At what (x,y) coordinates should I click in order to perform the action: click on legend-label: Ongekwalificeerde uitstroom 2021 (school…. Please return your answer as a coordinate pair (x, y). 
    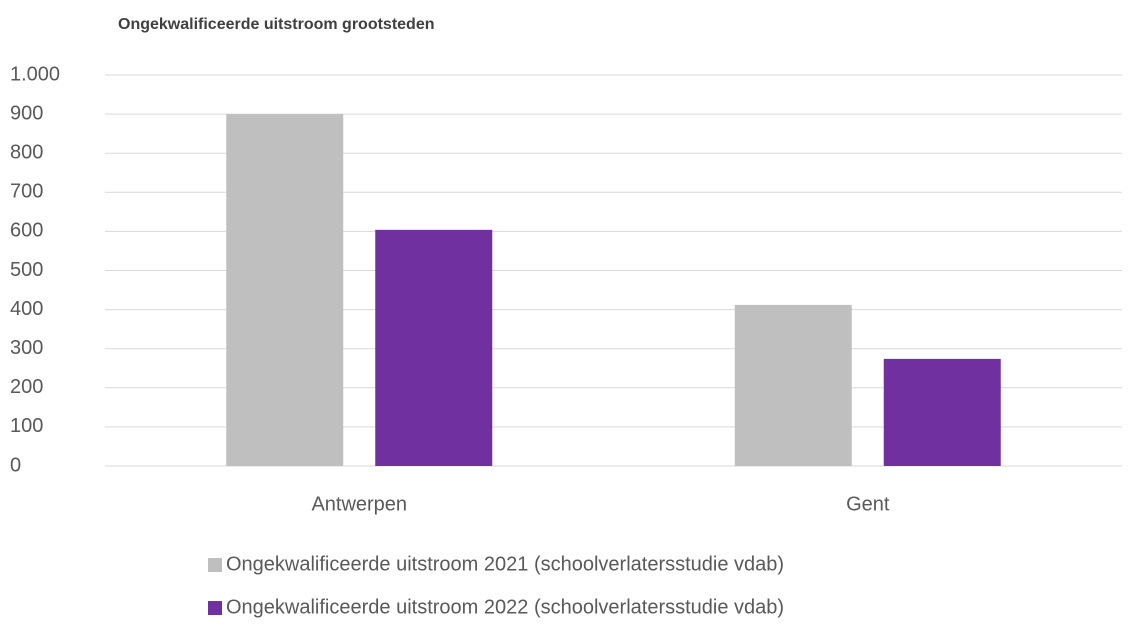
    Looking at the image, I should click on (505, 564).